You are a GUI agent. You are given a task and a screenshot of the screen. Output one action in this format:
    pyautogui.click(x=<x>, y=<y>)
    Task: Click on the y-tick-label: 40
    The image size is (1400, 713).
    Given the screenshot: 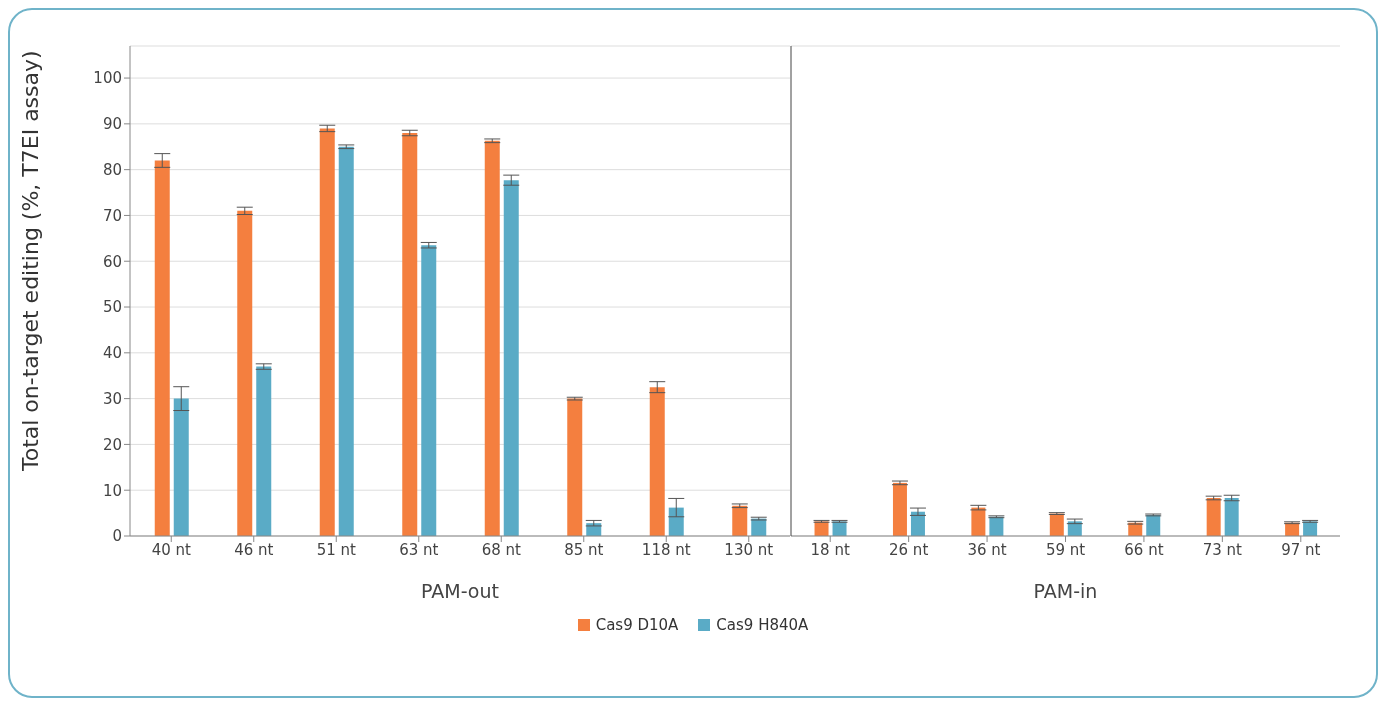 What is the action you would take?
    pyautogui.click(x=112, y=353)
    